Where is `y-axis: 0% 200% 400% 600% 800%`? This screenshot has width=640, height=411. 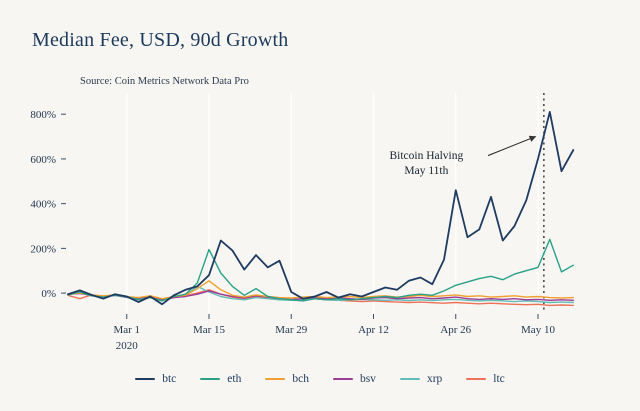
y-axis: 0% 200% 400% 600% 800% is located at coordinates (48, 204).